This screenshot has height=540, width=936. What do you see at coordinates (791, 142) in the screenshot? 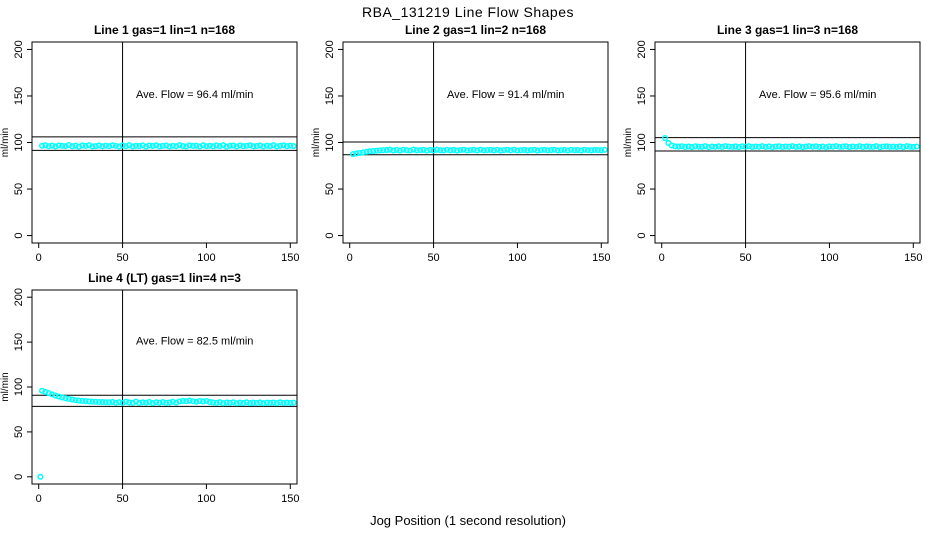
I see `data-points` at bounding box center [791, 142].